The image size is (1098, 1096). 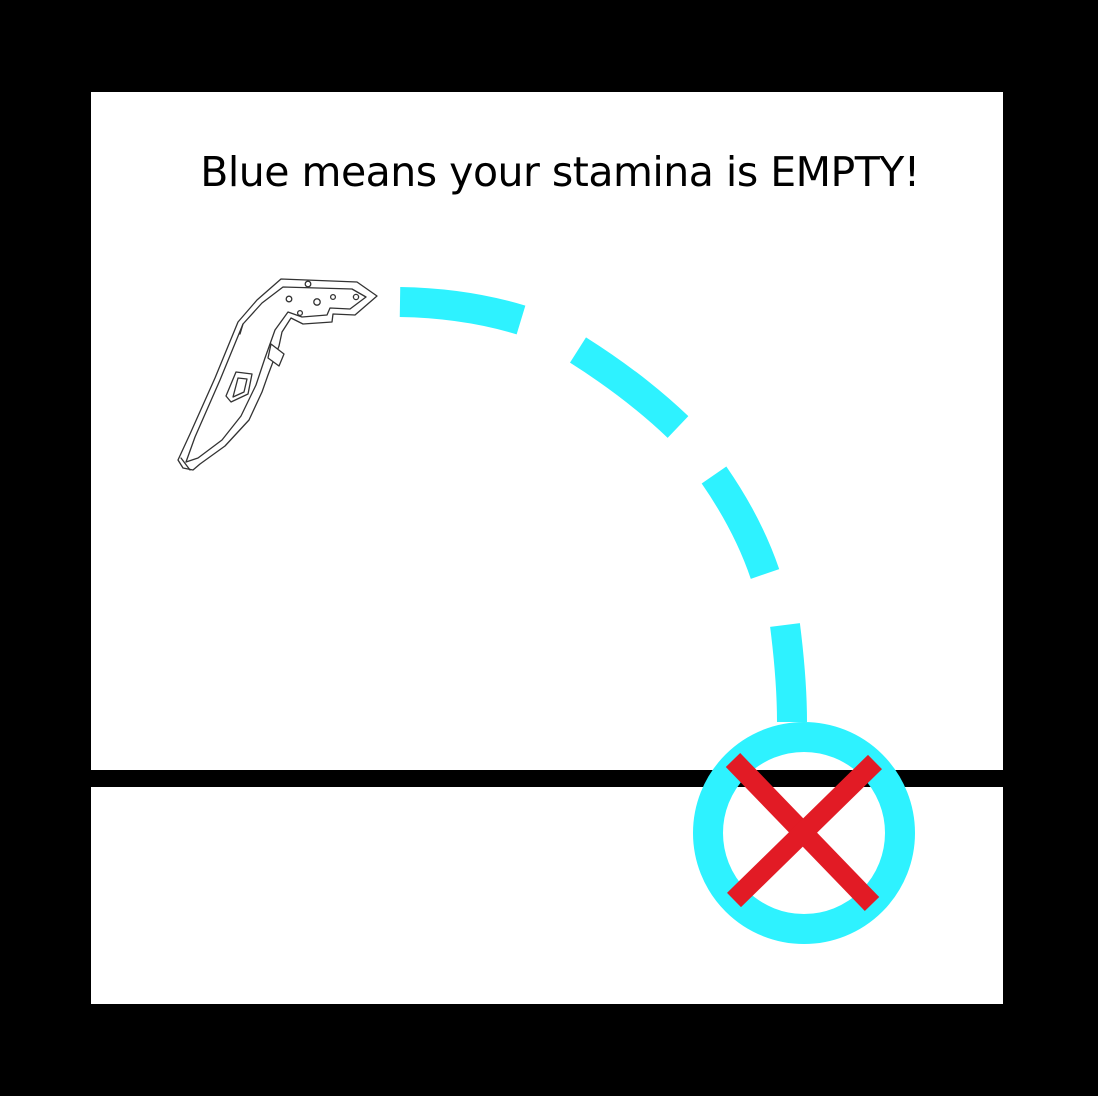 I want to click on ring-icon, so click(x=804, y=833).